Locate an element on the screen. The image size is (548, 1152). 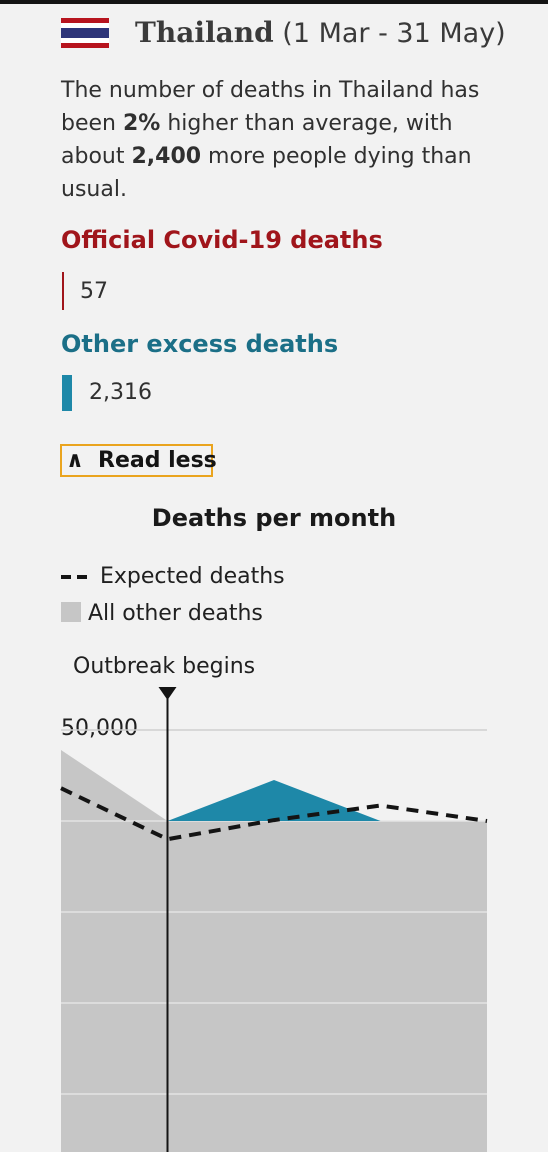
excess-deaths-area is located at coordinates (274, 800).